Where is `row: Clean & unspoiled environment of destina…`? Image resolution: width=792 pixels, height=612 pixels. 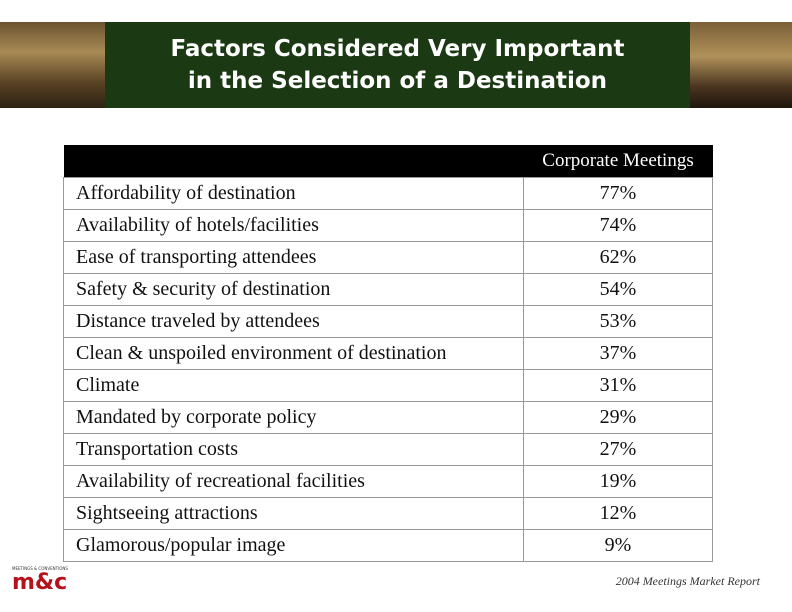
row: Clean & unspoiled environment of destina… is located at coordinates (388, 353).